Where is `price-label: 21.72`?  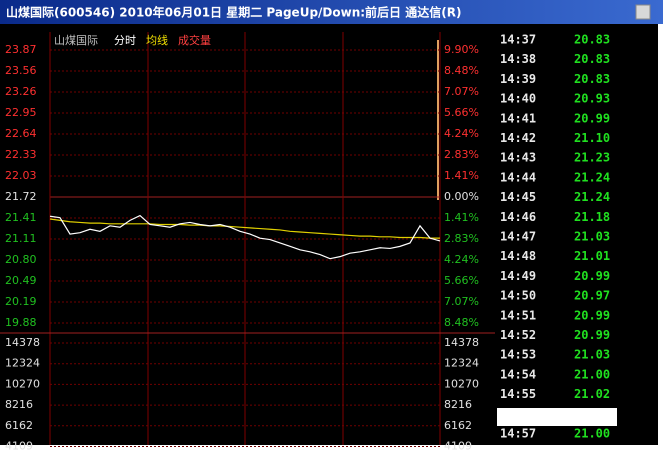
price-label: 21.72 is located at coordinates (21, 196).